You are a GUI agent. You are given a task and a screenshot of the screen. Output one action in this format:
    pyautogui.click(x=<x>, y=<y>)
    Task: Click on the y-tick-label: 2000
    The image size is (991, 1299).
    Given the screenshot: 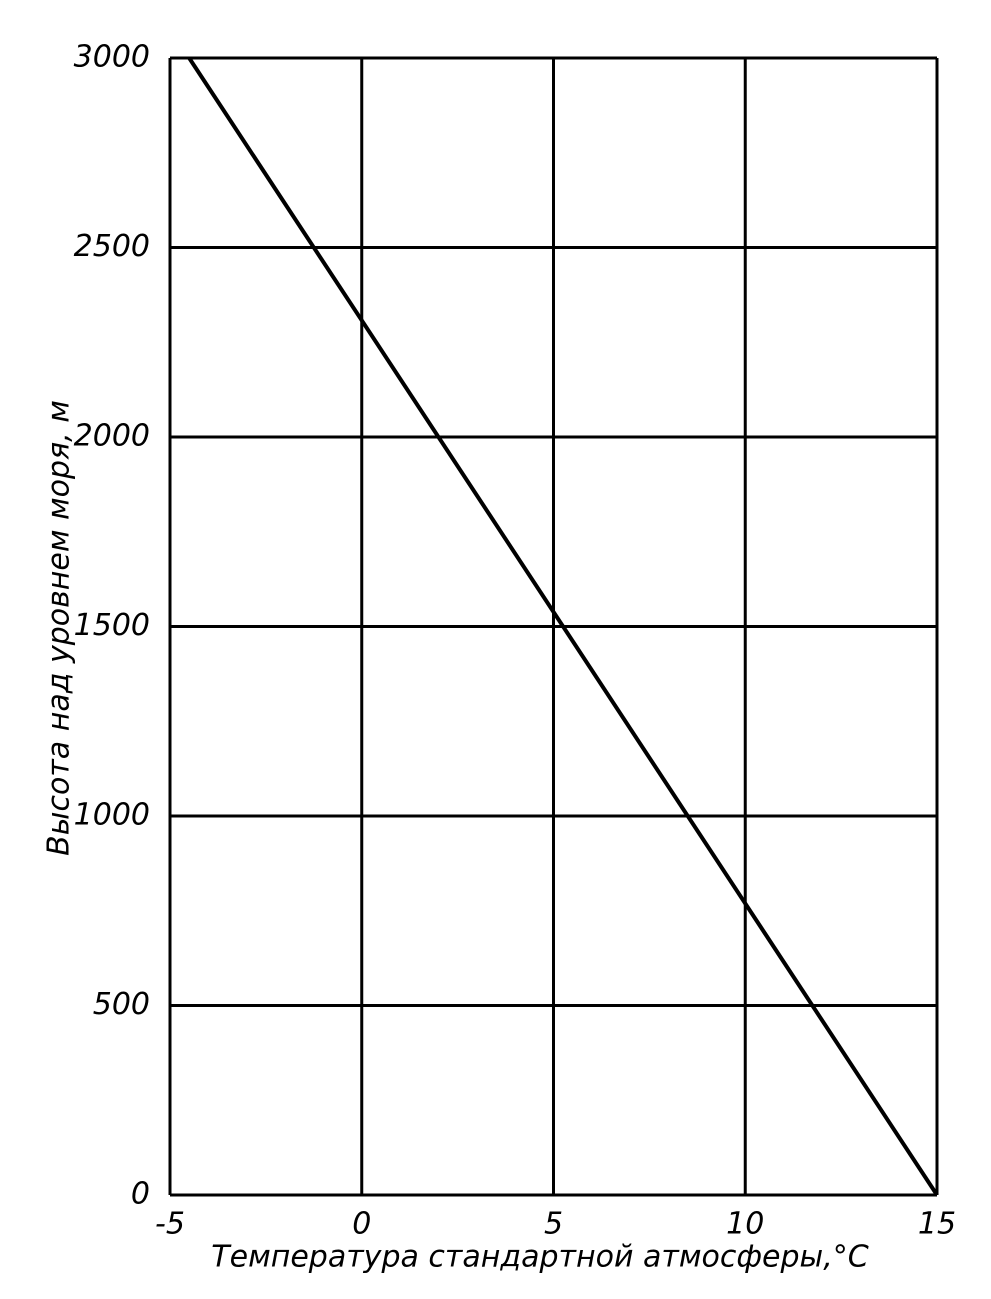 What is the action you would take?
    pyautogui.click(x=112, y=436)
    